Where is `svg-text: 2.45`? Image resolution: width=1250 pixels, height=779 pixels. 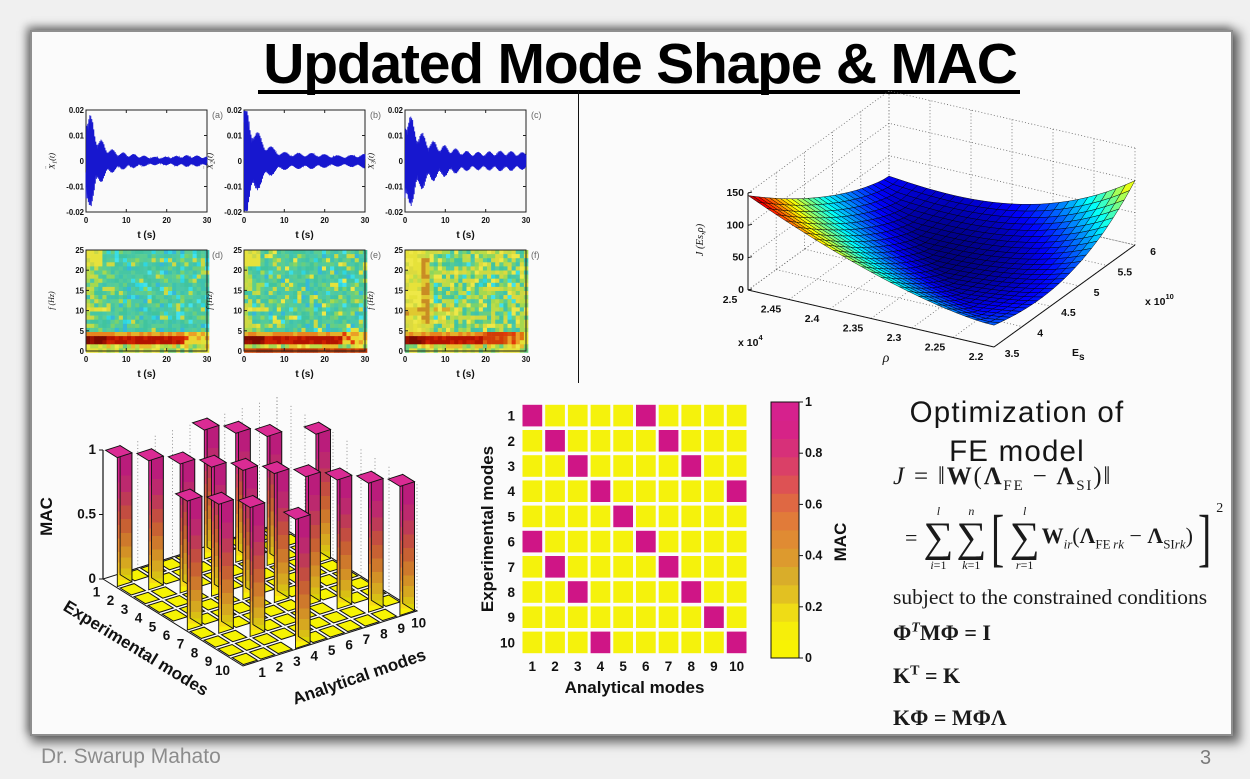
svg-text: 2.45 is located at coordinates (771, 310).